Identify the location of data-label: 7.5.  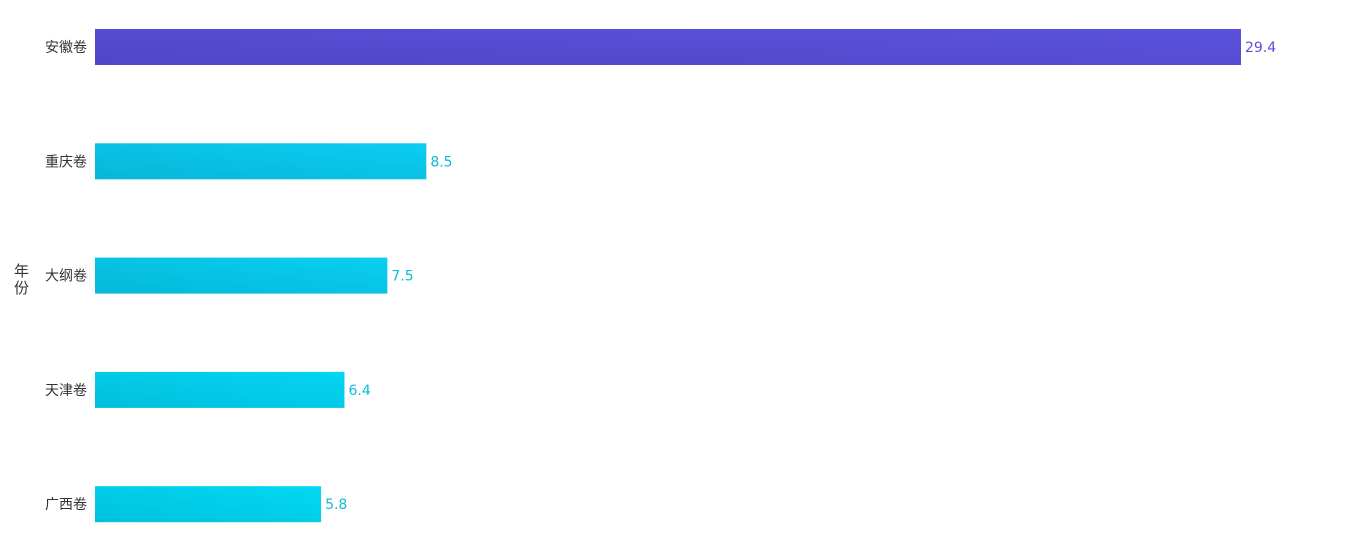
(402, 277).